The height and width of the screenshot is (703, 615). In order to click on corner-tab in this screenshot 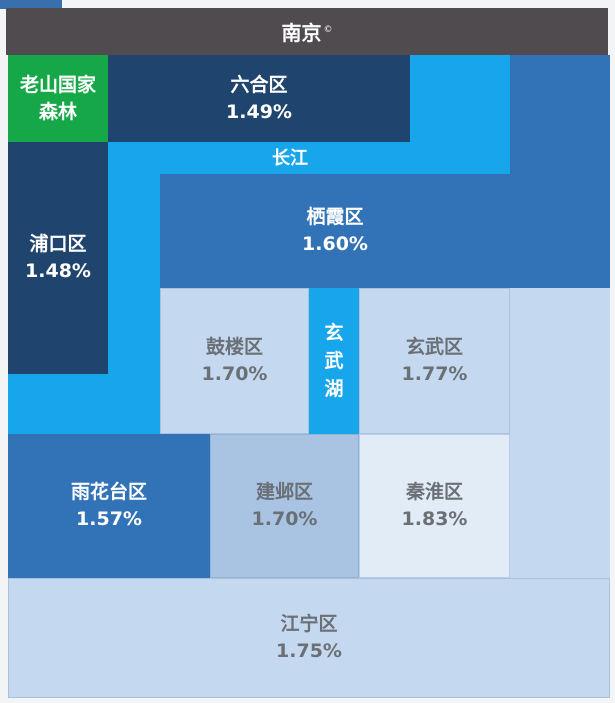, I will do `click(31, 4)`.